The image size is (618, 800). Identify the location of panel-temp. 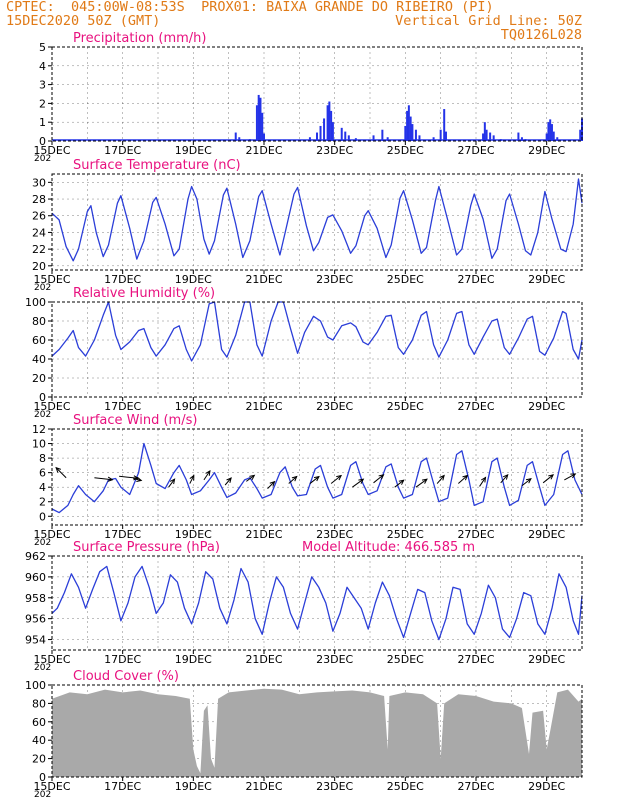
(315, 223).